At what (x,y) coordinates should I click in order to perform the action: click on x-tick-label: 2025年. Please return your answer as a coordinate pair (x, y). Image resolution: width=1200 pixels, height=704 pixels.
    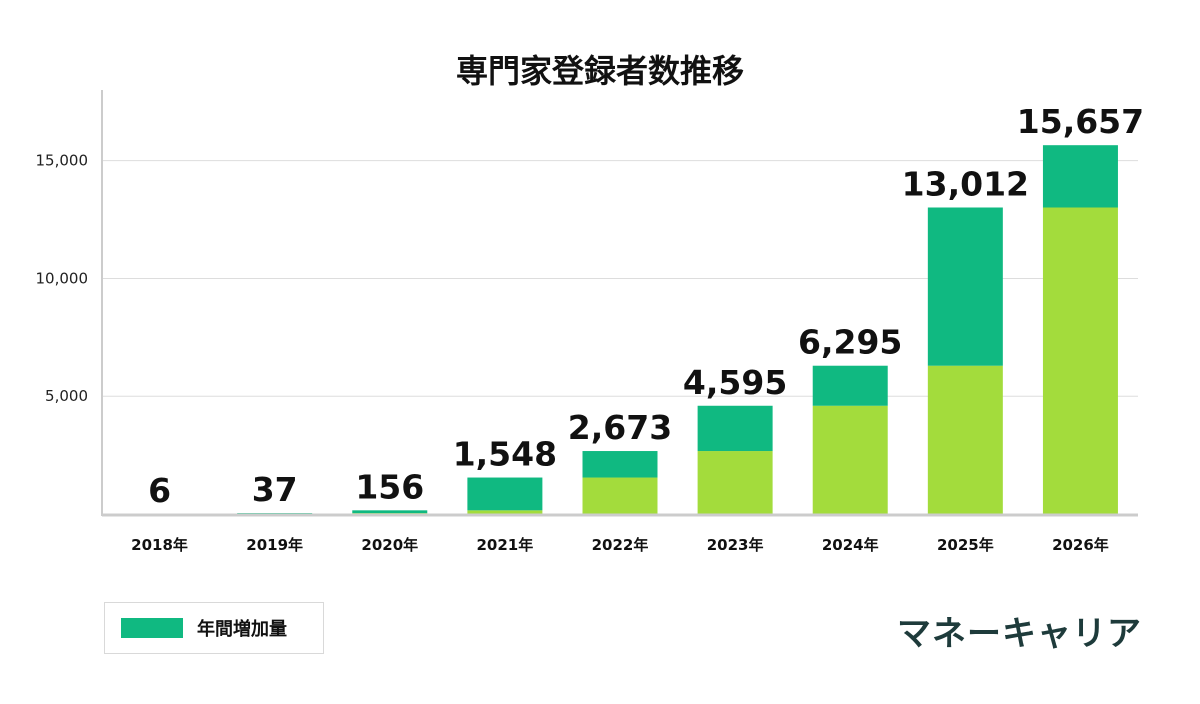
    Looking at the image, I should click on (965, 545).